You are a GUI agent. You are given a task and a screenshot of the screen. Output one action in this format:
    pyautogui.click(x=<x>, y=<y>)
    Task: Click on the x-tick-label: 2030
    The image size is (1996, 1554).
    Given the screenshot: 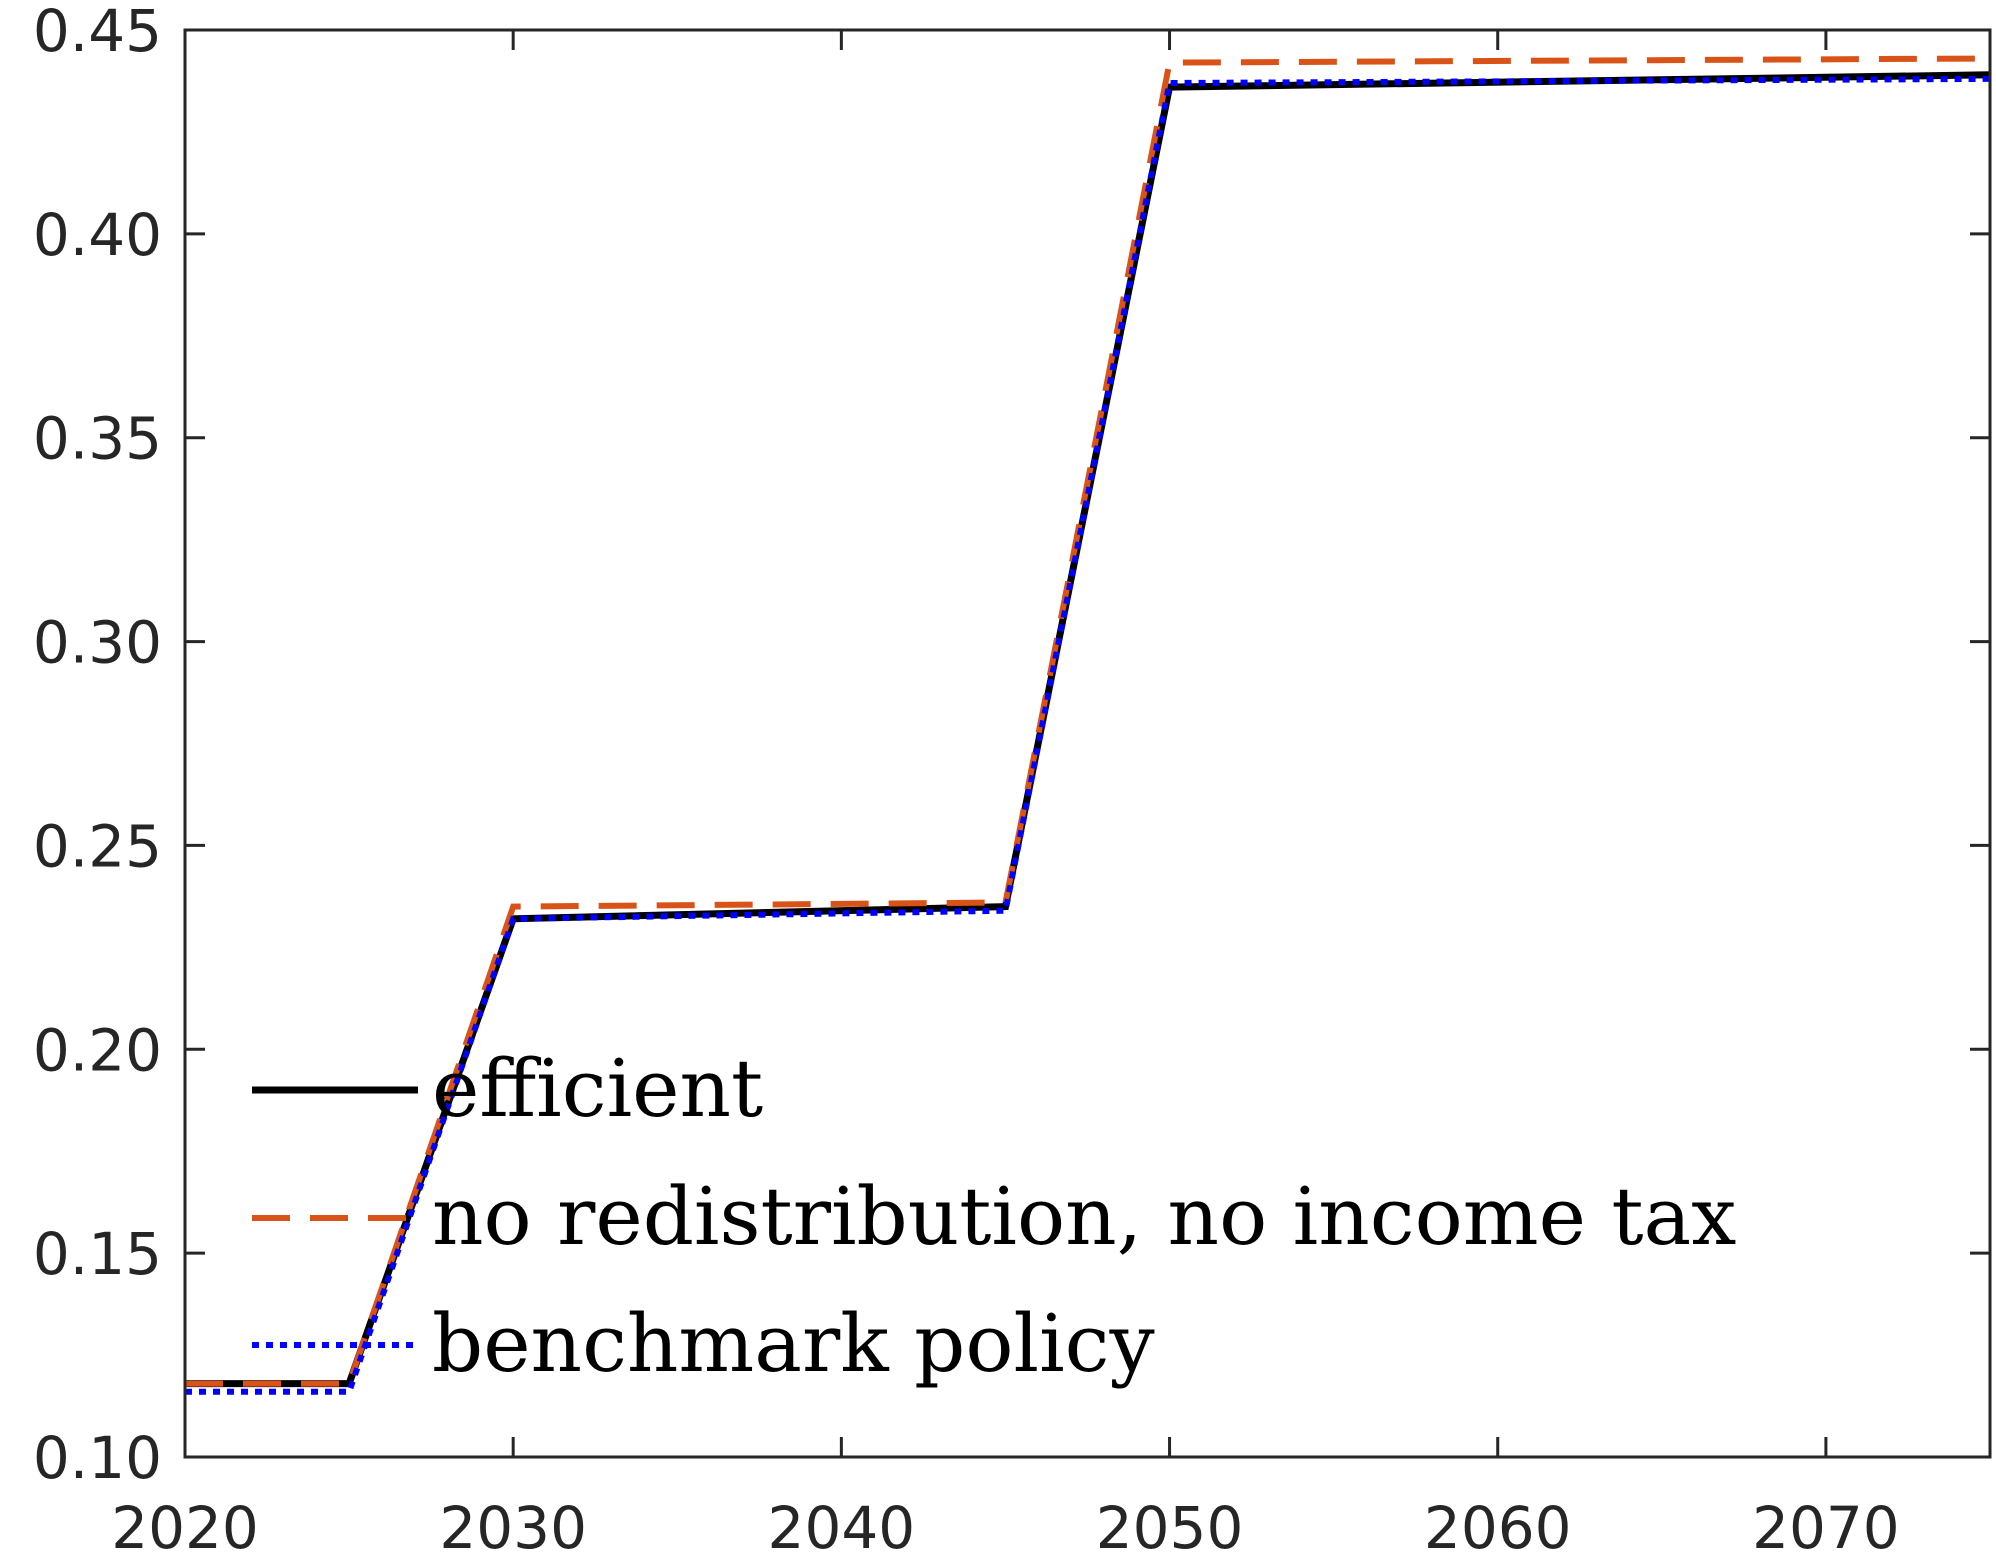 What is the action you would take?
    pyautogui.click(x=513, y=1524)
    